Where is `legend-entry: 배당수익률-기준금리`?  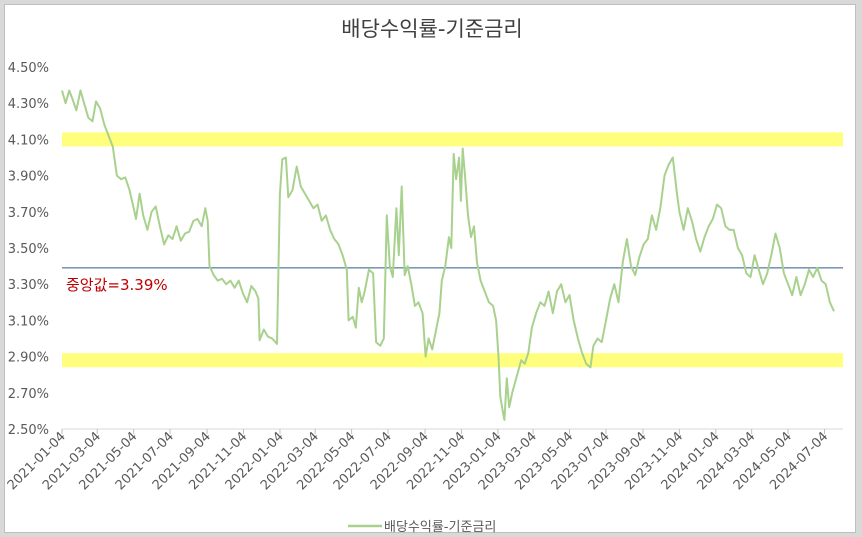
legend-entry: 배당수익률-기준금리 is located at coordinates (440, 527).